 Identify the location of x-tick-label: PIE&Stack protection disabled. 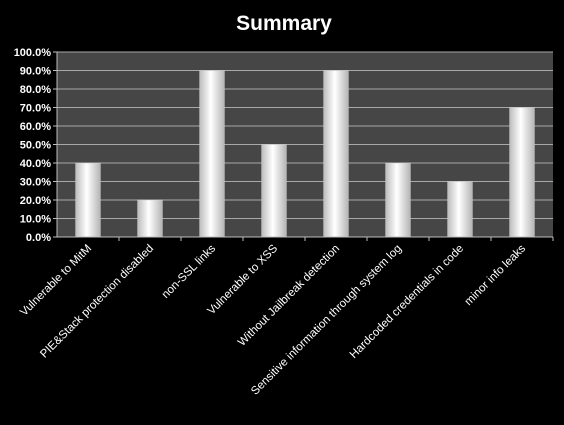
(97, 302).